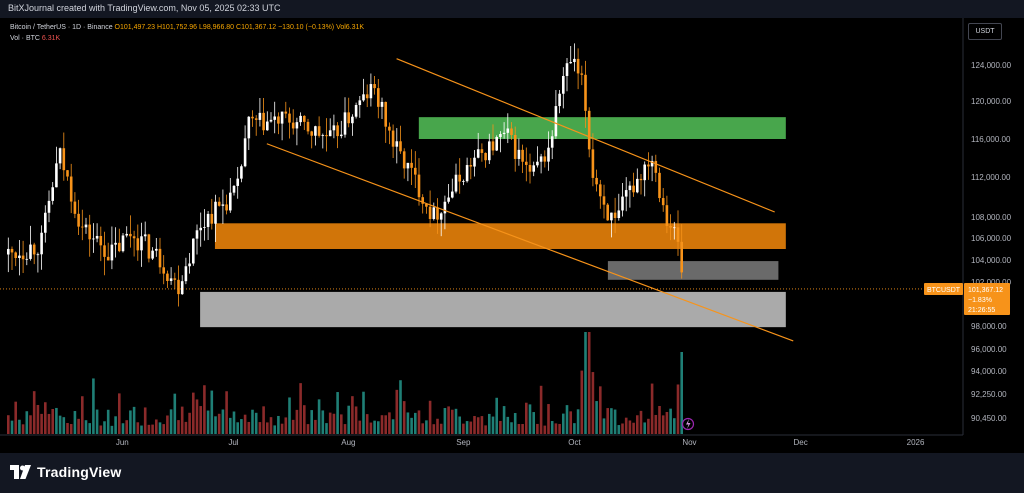 This screenshot has height=493, width=1024. I want to click on legend-volume: Vol6.31K, so click(350, 27).